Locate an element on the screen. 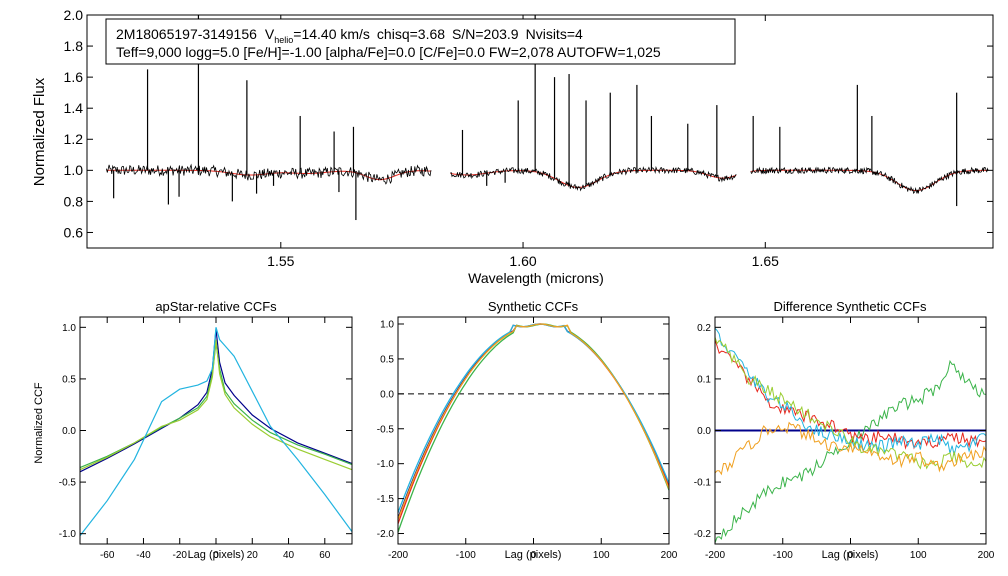 The height and width of the screenshot is (576, 1008). difference-ccf-green-line is located at coordinates (850, 451).